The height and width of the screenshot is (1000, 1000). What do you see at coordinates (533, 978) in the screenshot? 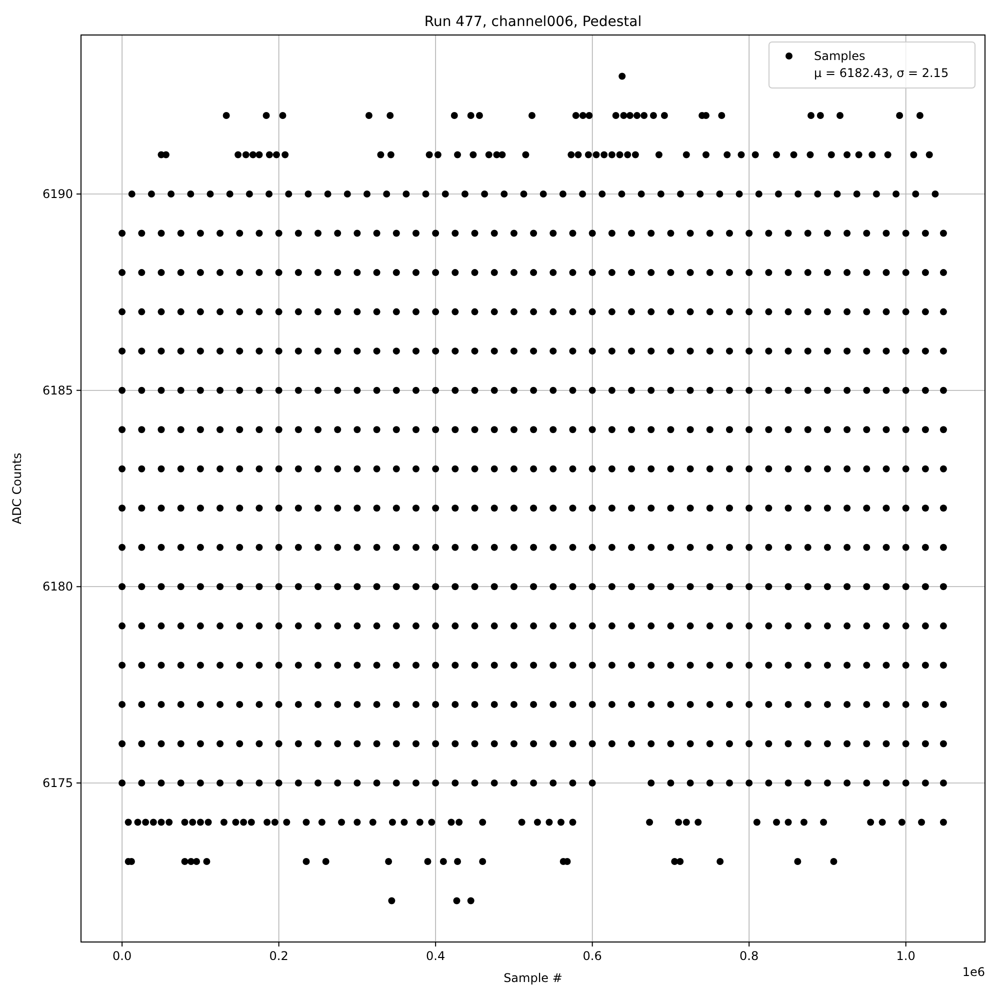
I see `x-axis-title: Sample #` at bounding box center [533, 978].